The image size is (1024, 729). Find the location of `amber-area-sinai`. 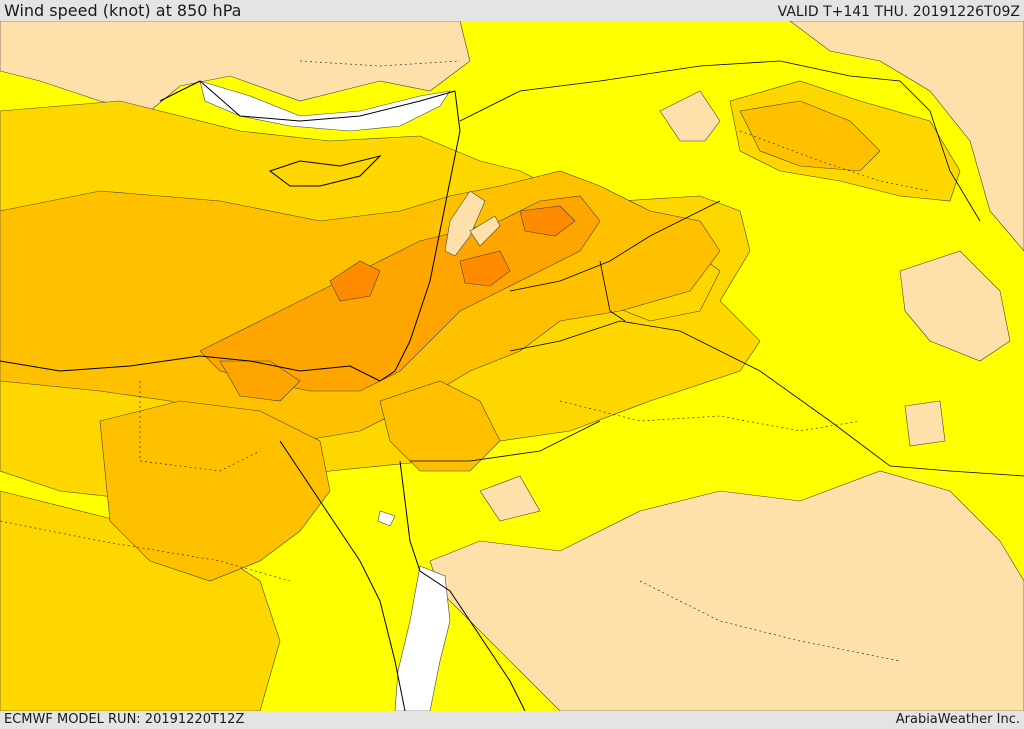

amber-area-sinai is located at coordinates (440, 426).